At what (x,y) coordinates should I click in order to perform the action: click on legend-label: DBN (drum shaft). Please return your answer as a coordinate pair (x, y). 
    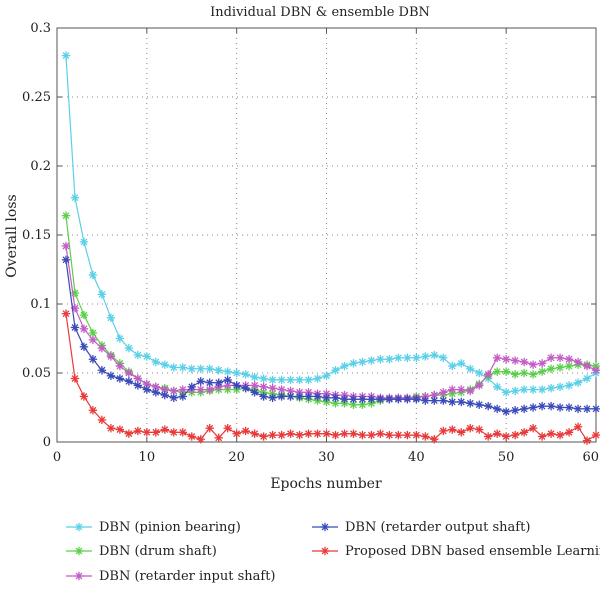
    Looking at the image, I should click on (158, 551).